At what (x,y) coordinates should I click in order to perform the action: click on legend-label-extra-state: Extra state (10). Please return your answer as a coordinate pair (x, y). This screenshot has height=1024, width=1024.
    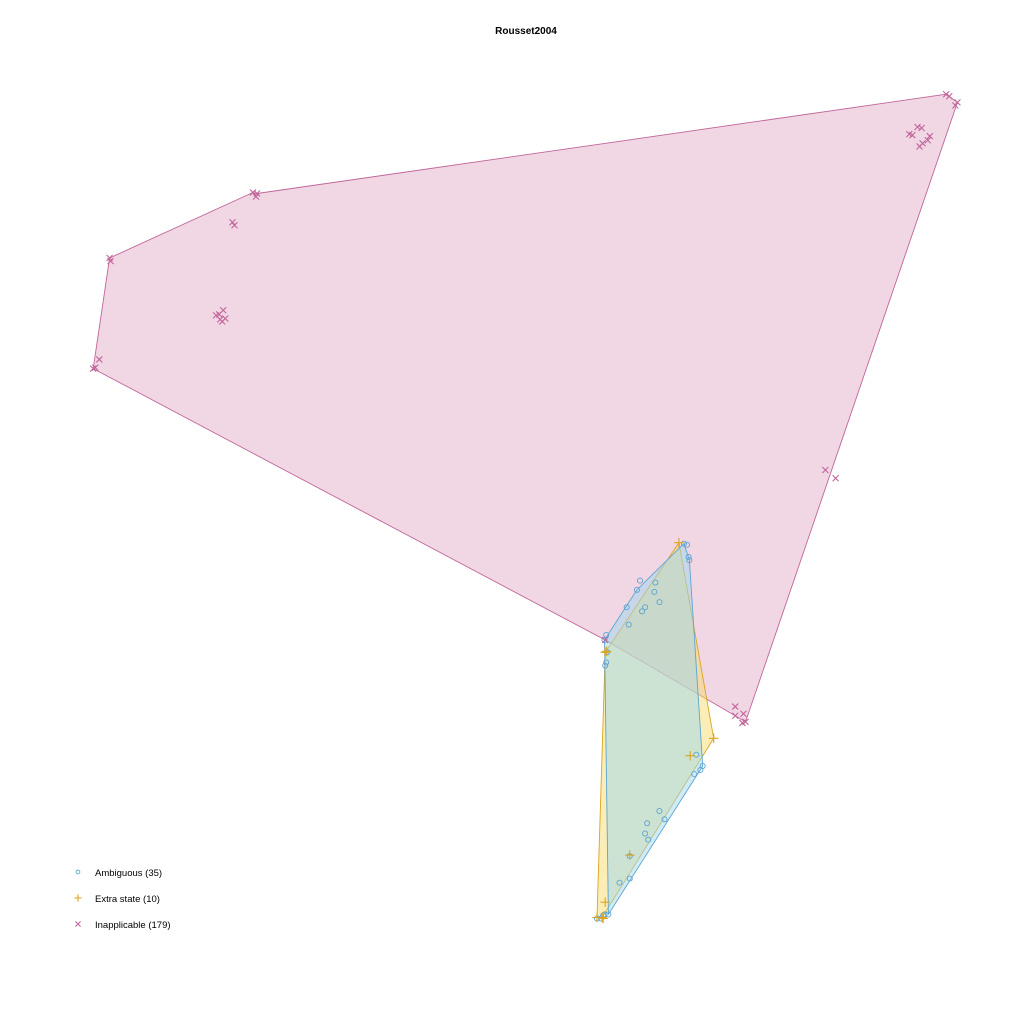
    Looking at the image, I should click on (127, 899).